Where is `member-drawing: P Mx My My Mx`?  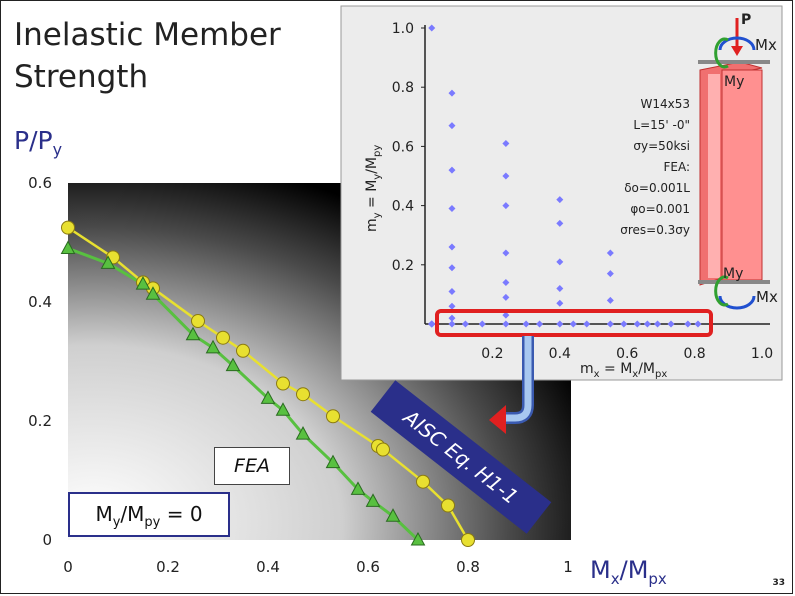
member-drawing: P Mx My My Mx is located at coordinates (738, 161).